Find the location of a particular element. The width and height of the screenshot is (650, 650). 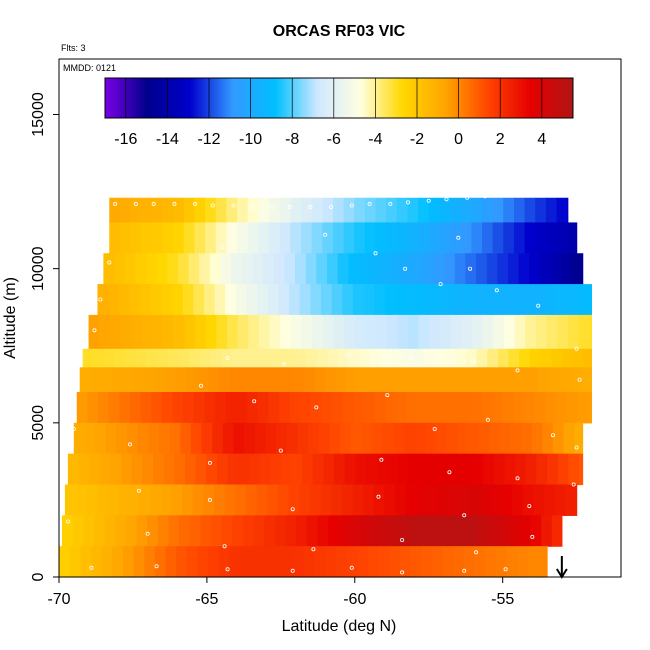

y-tick-label: 5000 is located at coordinates (38, 423).